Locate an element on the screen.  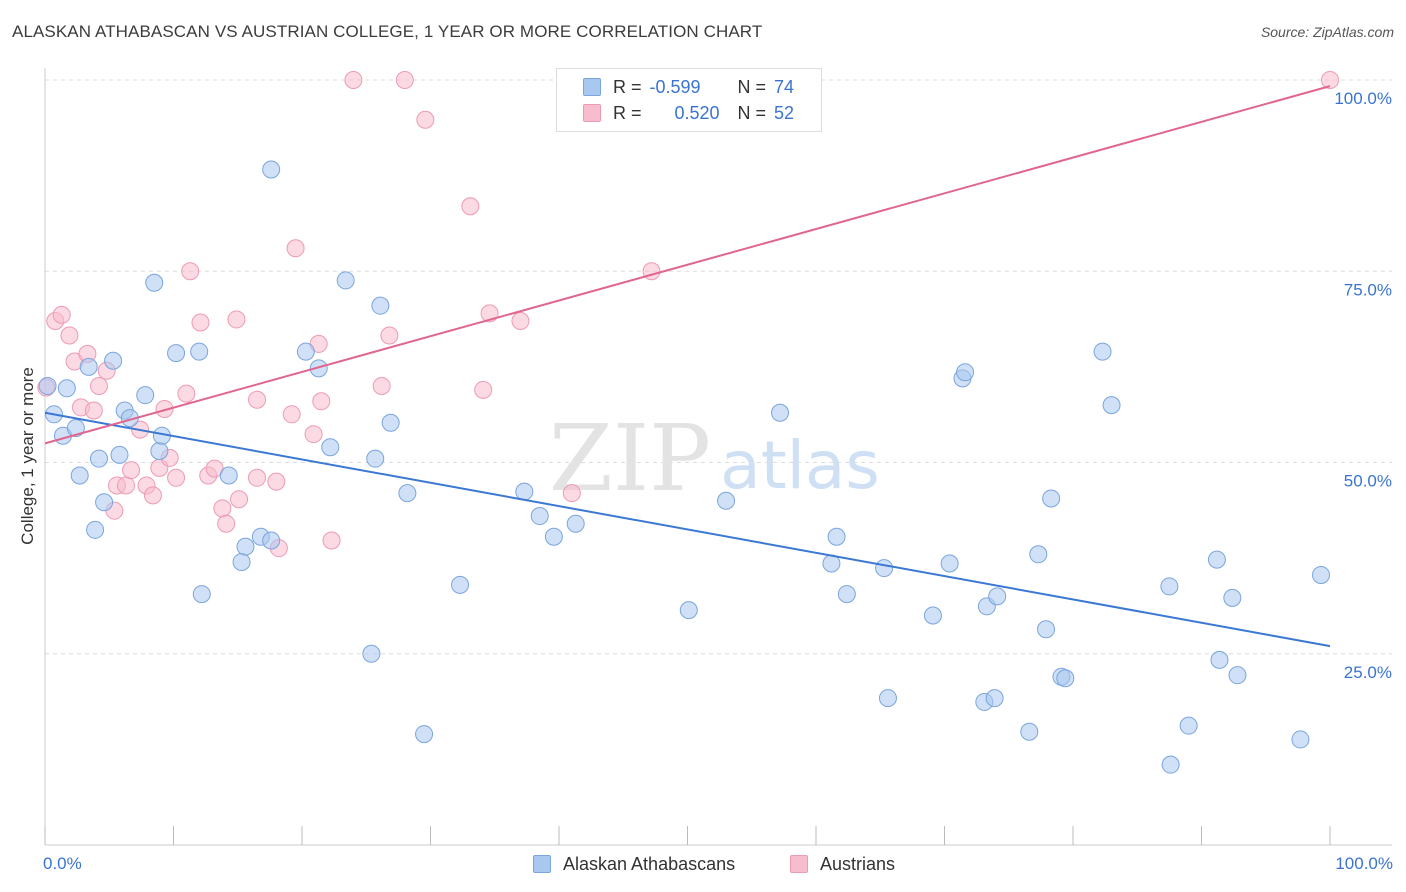
legend-row-alaskan: R = -0.599 N = 74 is located at coordinates (688, 87).